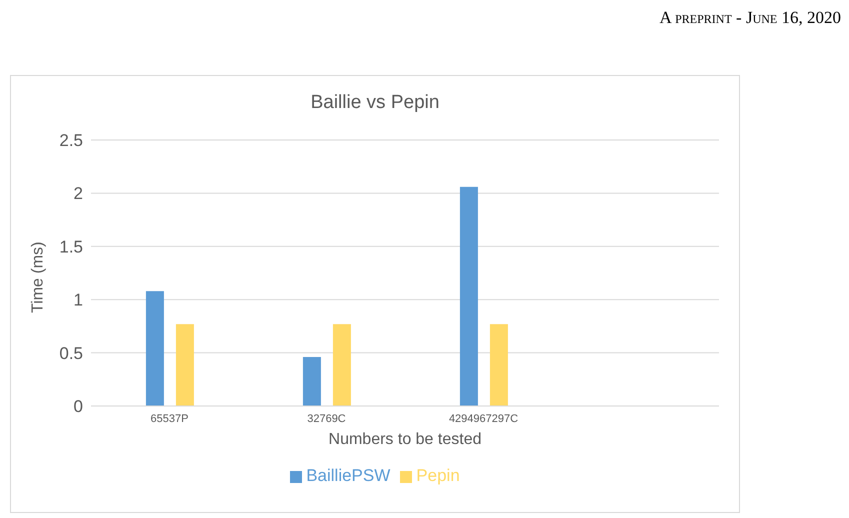  Describe the element at coordinates (78, 194) in the screenshot. I see `y-tick-label: 2` at that location.